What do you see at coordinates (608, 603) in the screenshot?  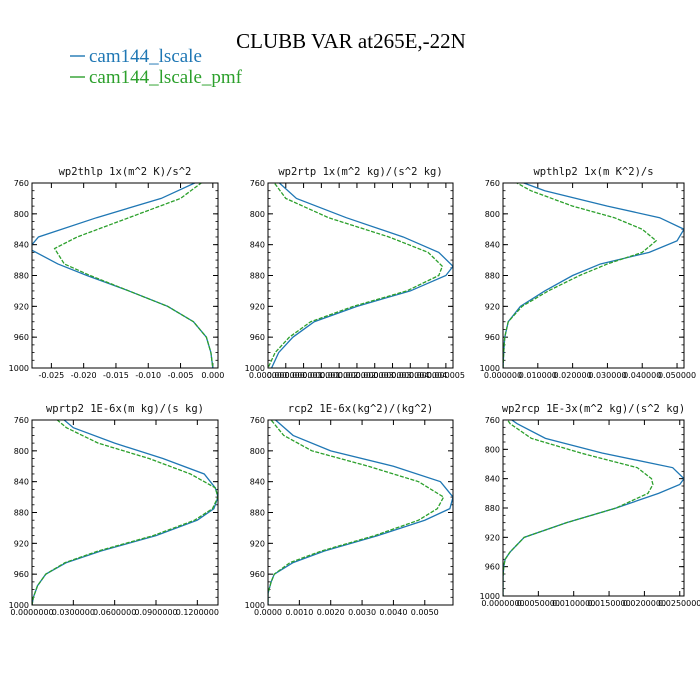 I see `x-tick-label: 0.0150000` at bounding box center [608, 603].